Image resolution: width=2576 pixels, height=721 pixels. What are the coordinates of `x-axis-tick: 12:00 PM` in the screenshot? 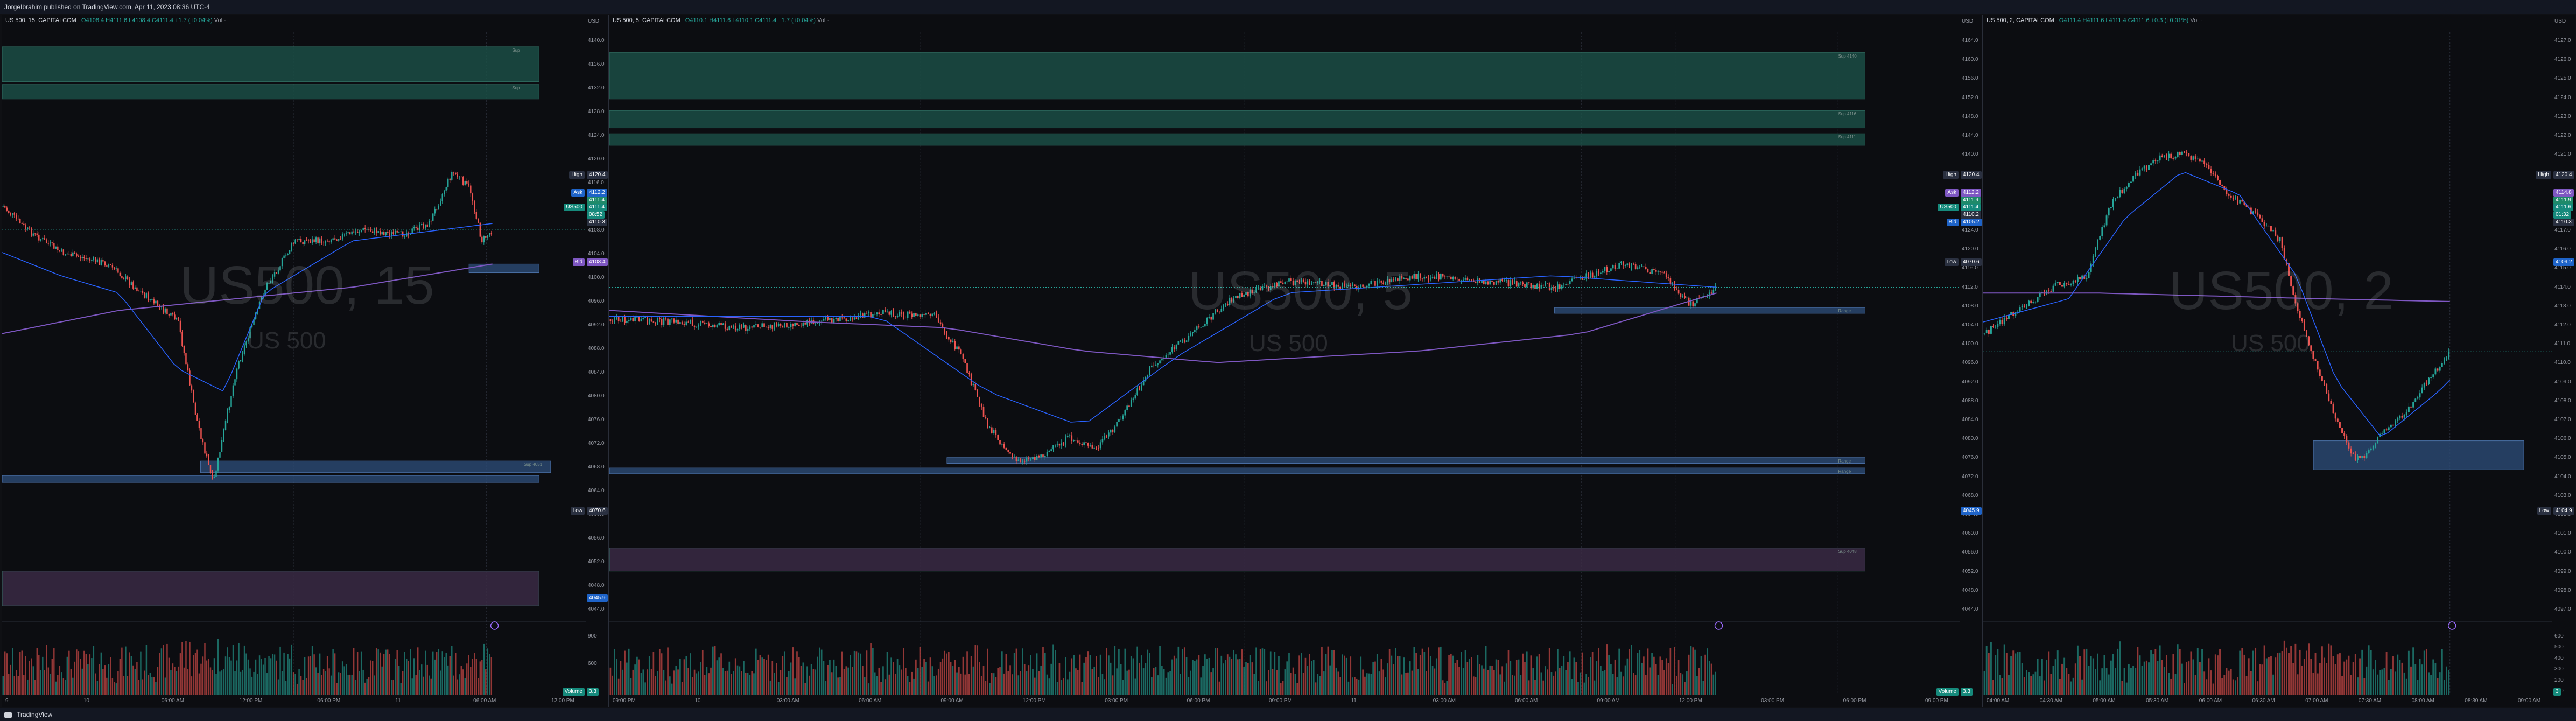 It's located at (251, 701).